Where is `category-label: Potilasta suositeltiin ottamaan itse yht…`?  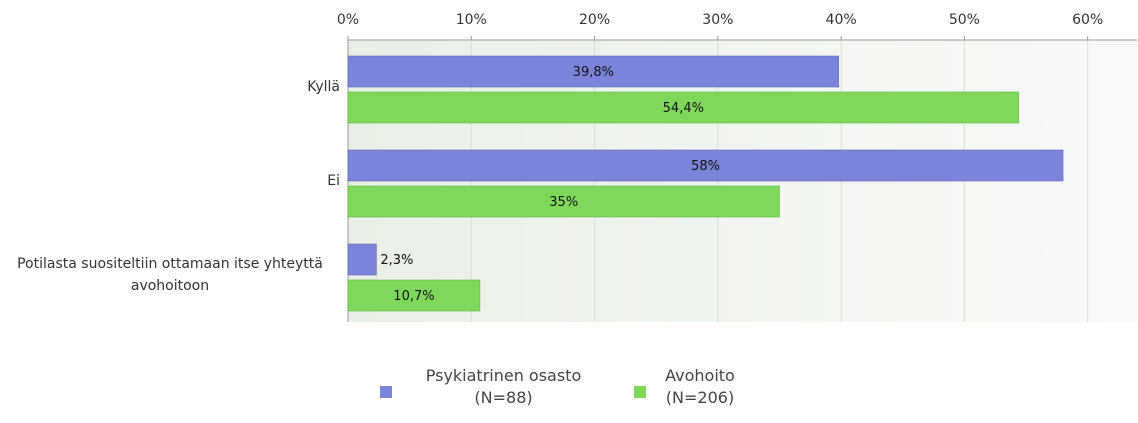
category-label: Potilasta suositeltiin ottamaan itse yht… is located at coordinates (170, 275).